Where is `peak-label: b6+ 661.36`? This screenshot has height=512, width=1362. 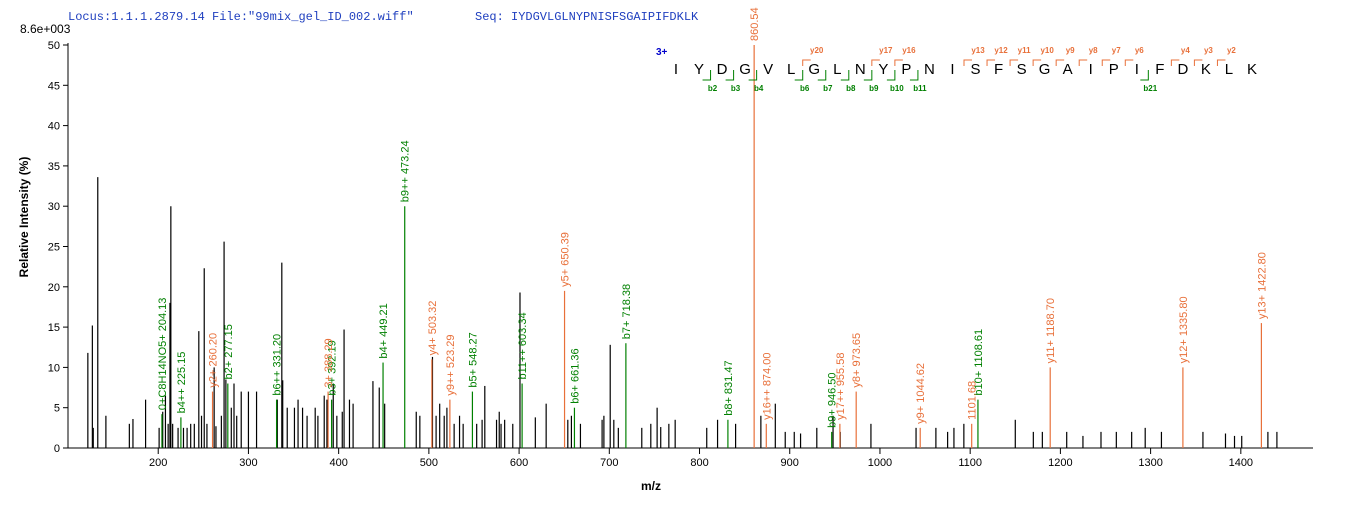
peak-label: b6+ 661.36 is located at coordinates (575, 375).